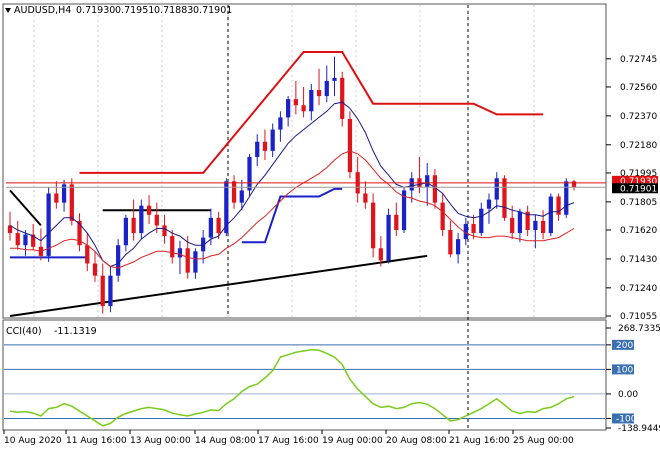  I want to click on header-open: 0.71930, so click(95, 10).